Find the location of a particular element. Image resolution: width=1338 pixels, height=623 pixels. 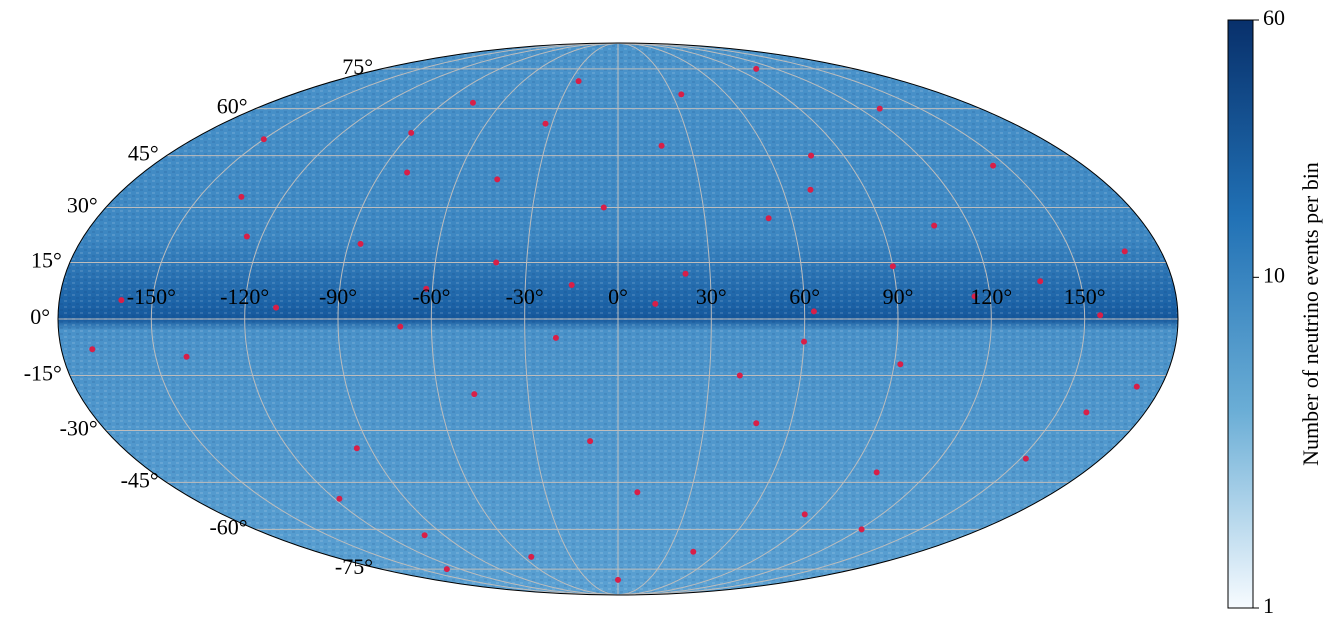

x-tick-label: -120° is located at coordinates (244, 296).